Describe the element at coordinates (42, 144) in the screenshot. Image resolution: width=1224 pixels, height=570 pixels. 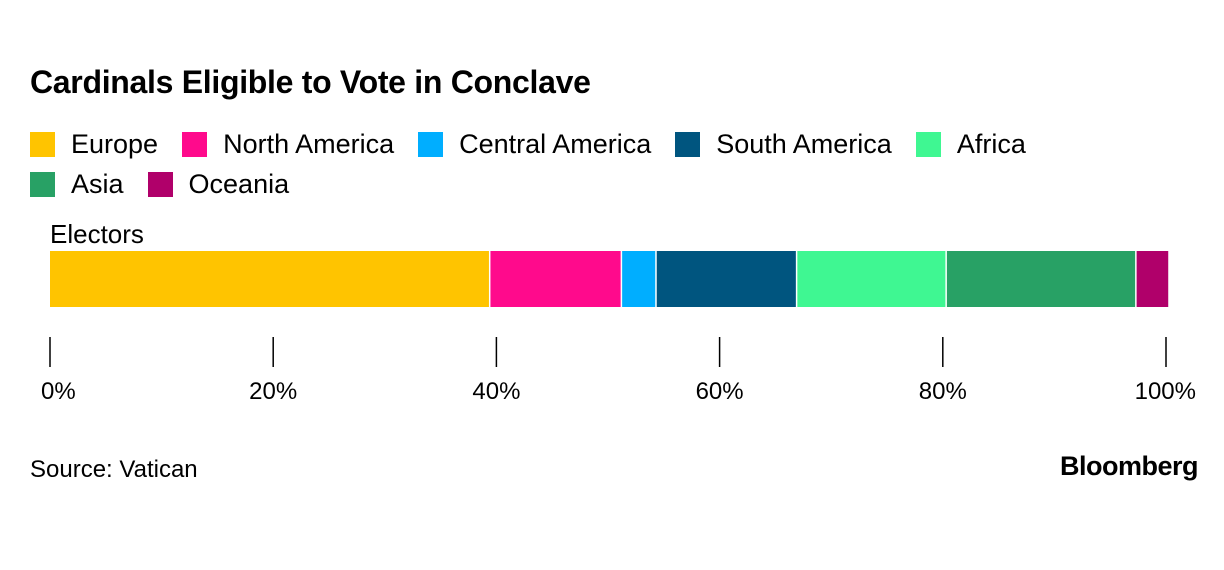
I see `legend-swatch-europe` at that location.